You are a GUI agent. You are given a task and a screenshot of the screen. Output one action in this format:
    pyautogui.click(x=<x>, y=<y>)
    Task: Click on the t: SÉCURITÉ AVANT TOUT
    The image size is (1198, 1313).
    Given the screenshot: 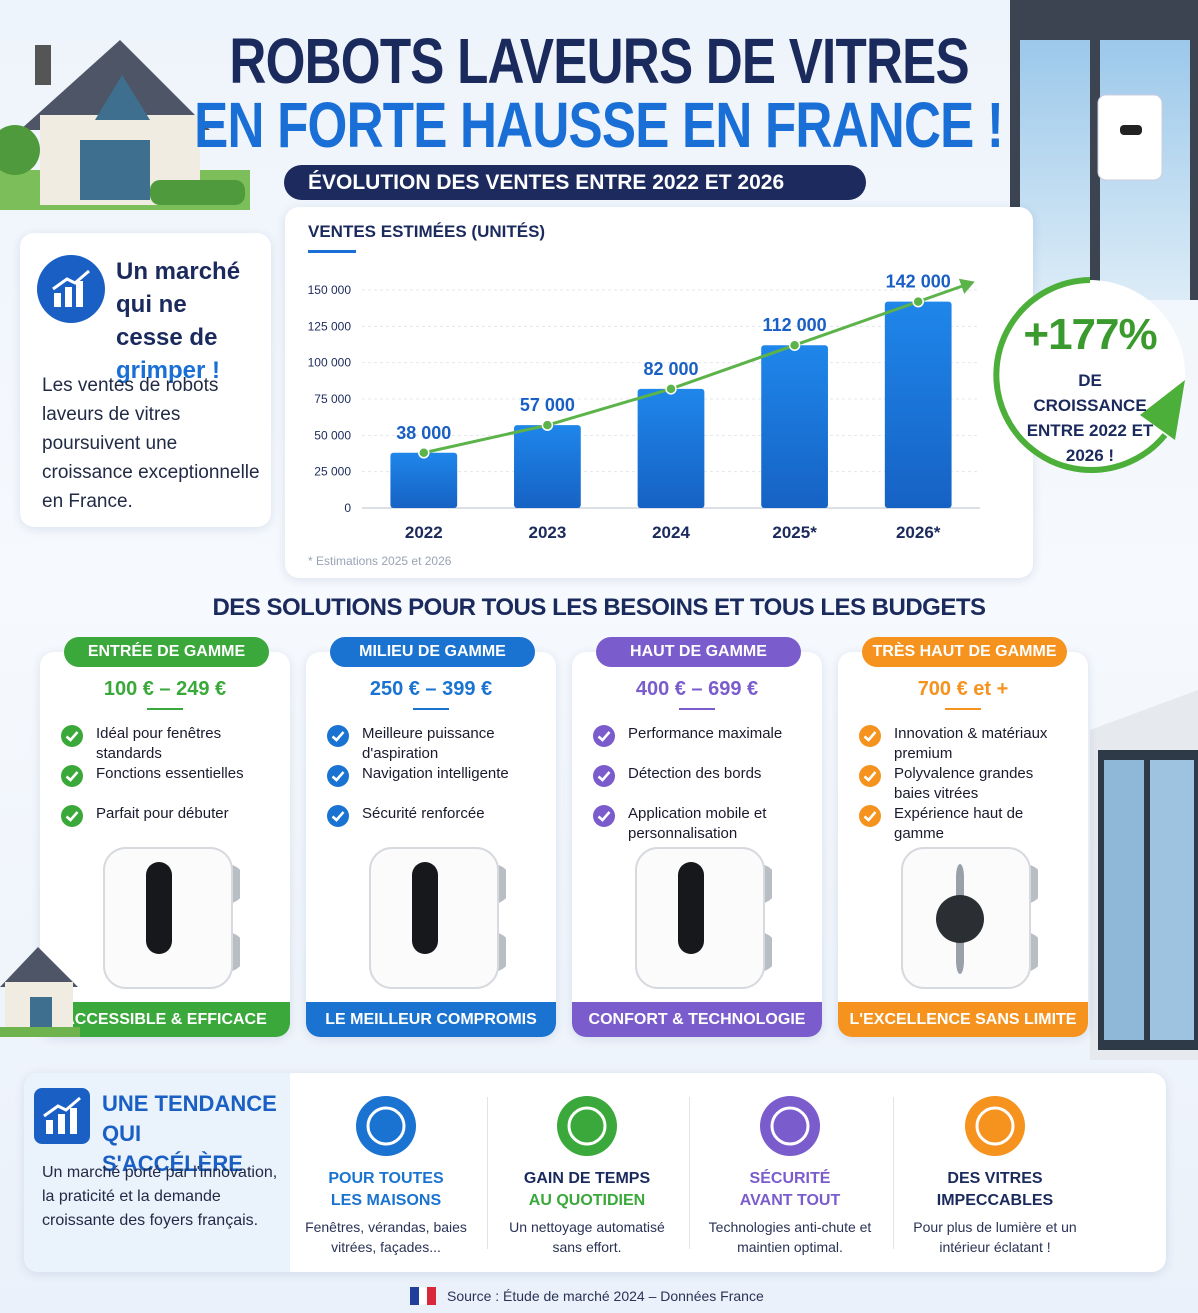 What is the action you would take?
    pyautogui.click(x=790, y=1190)
    